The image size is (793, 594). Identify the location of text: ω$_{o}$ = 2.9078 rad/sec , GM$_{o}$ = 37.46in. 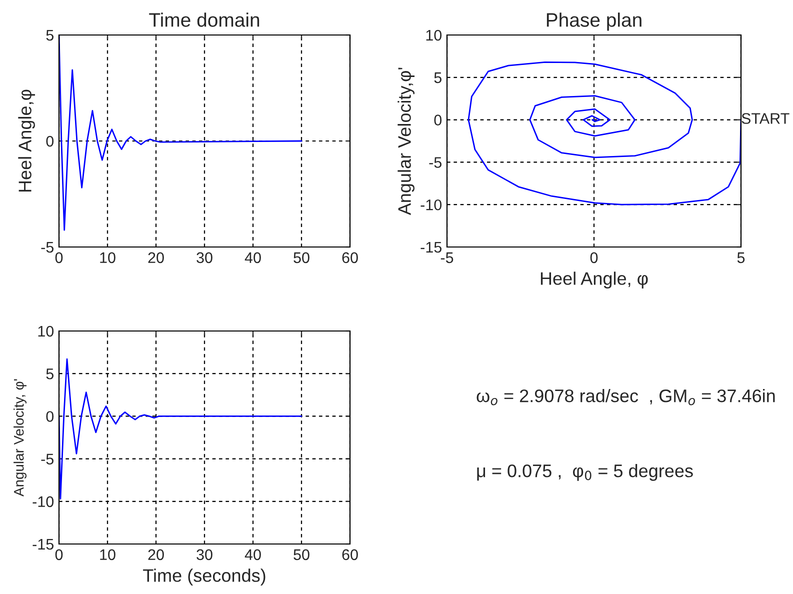
(625, 397).